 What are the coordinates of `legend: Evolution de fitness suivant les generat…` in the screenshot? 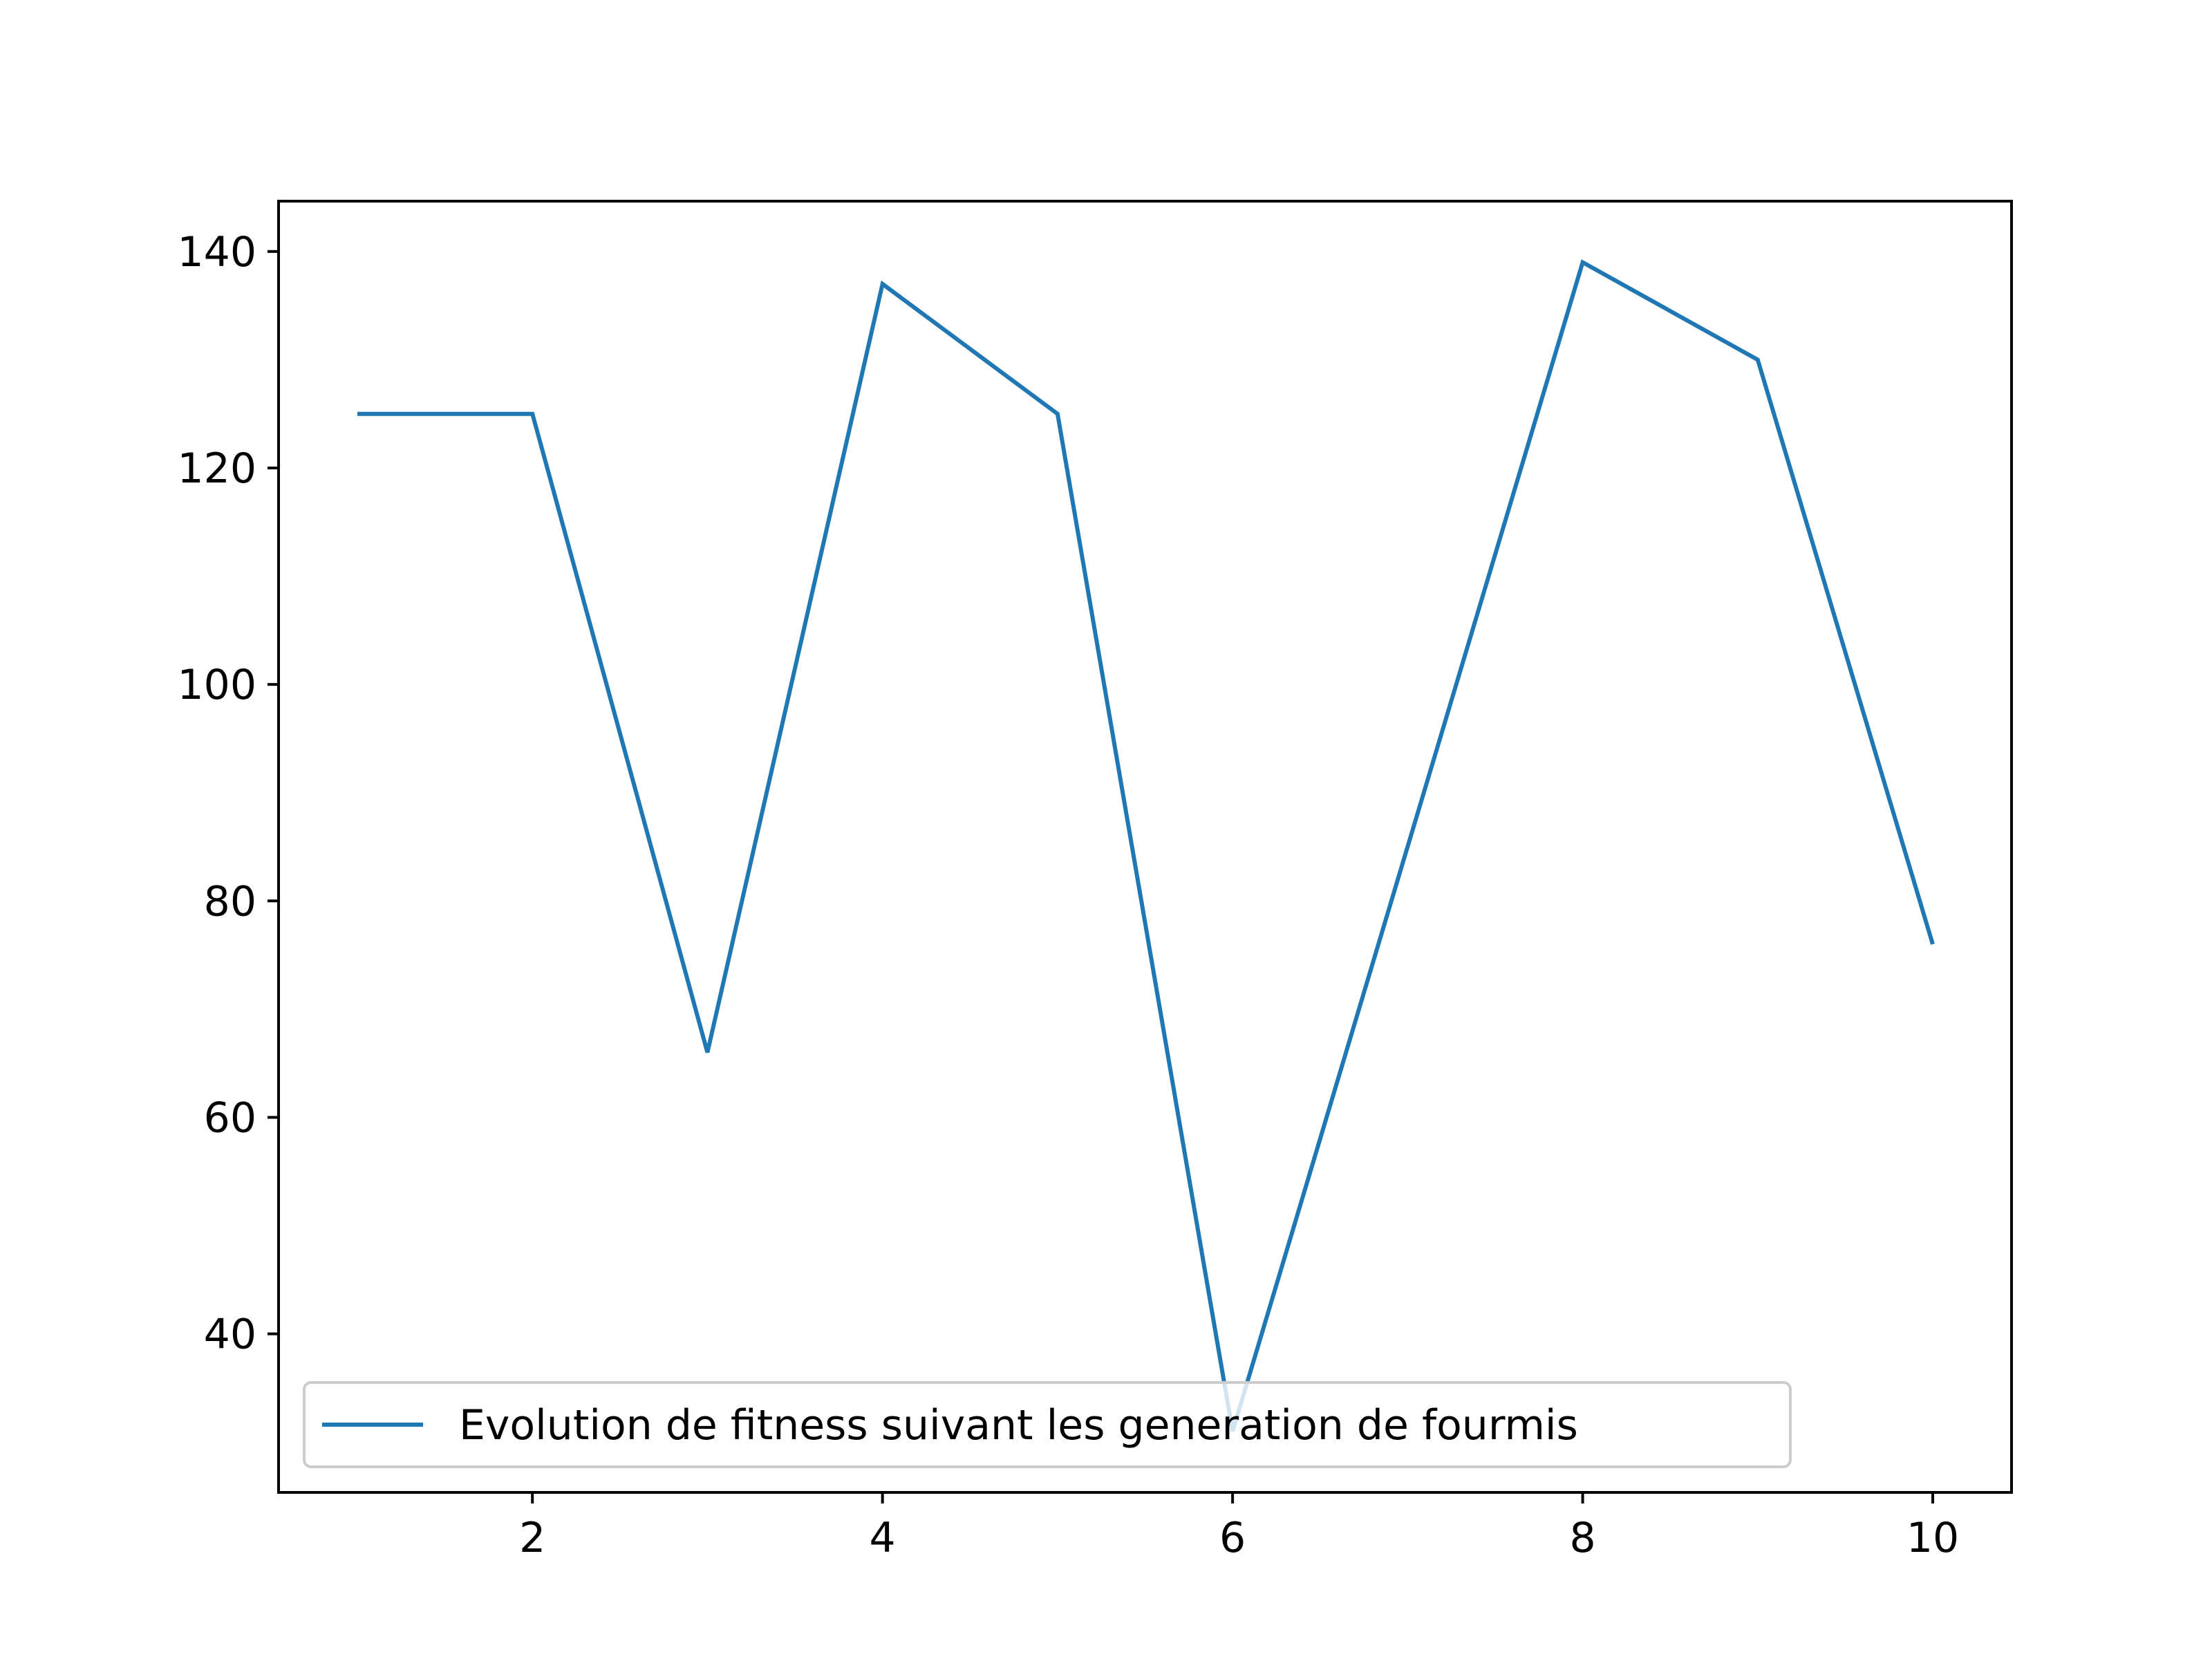 It's located at (1047, 1424).